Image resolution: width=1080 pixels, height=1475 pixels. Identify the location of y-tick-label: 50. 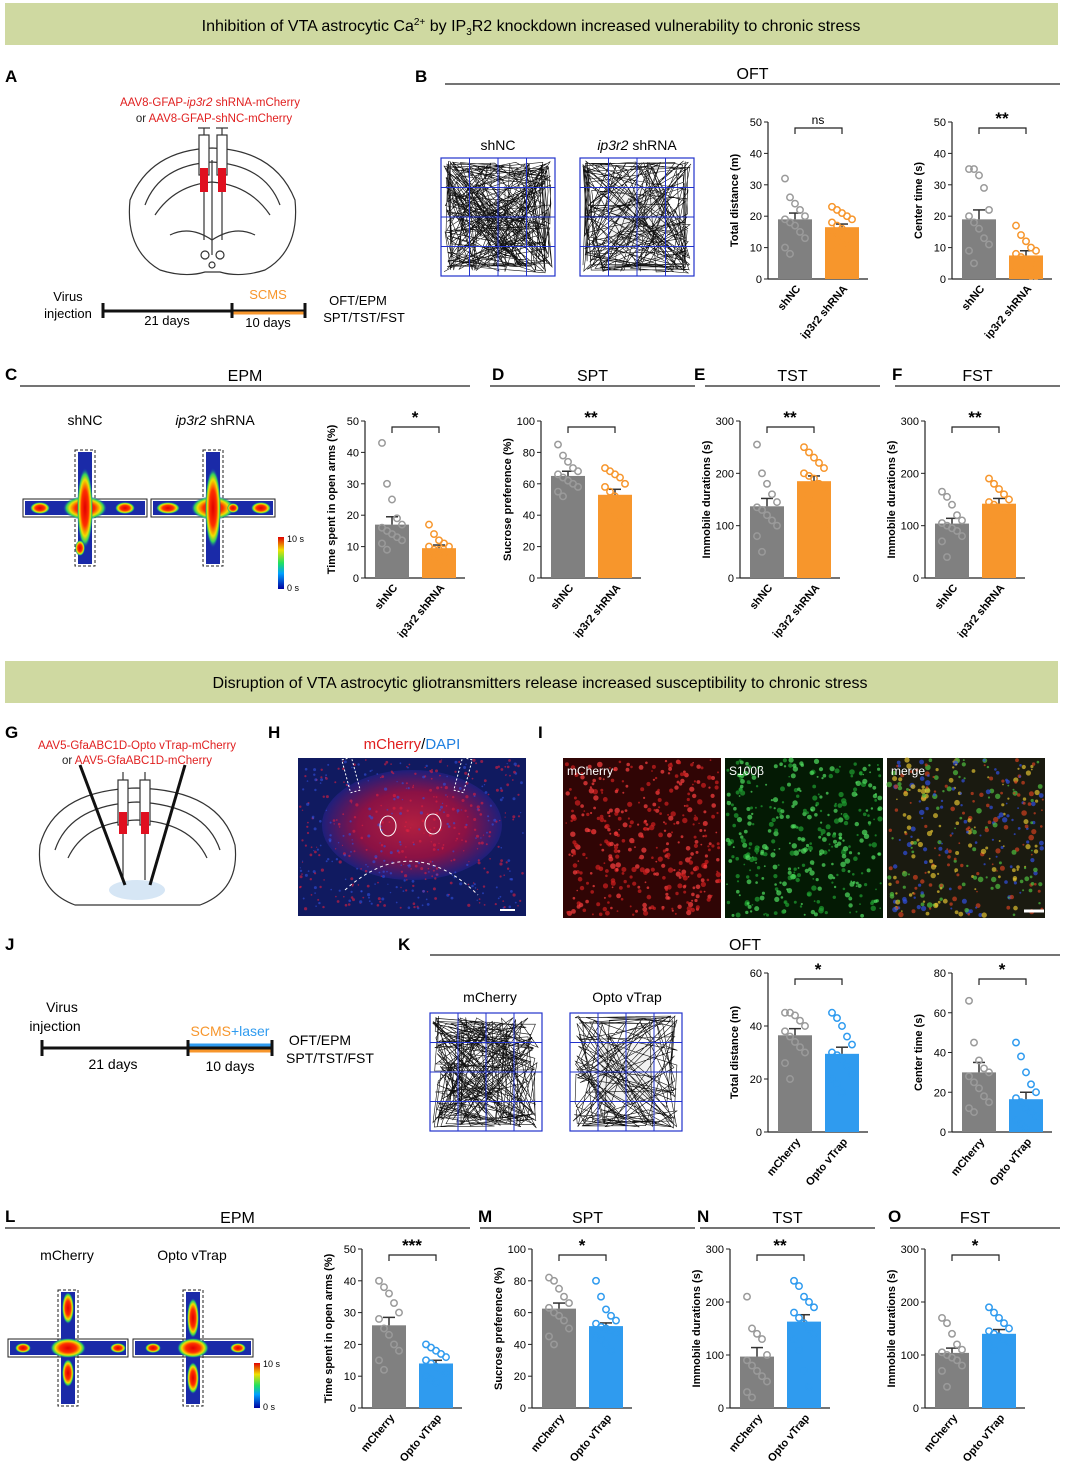
(353, 422).